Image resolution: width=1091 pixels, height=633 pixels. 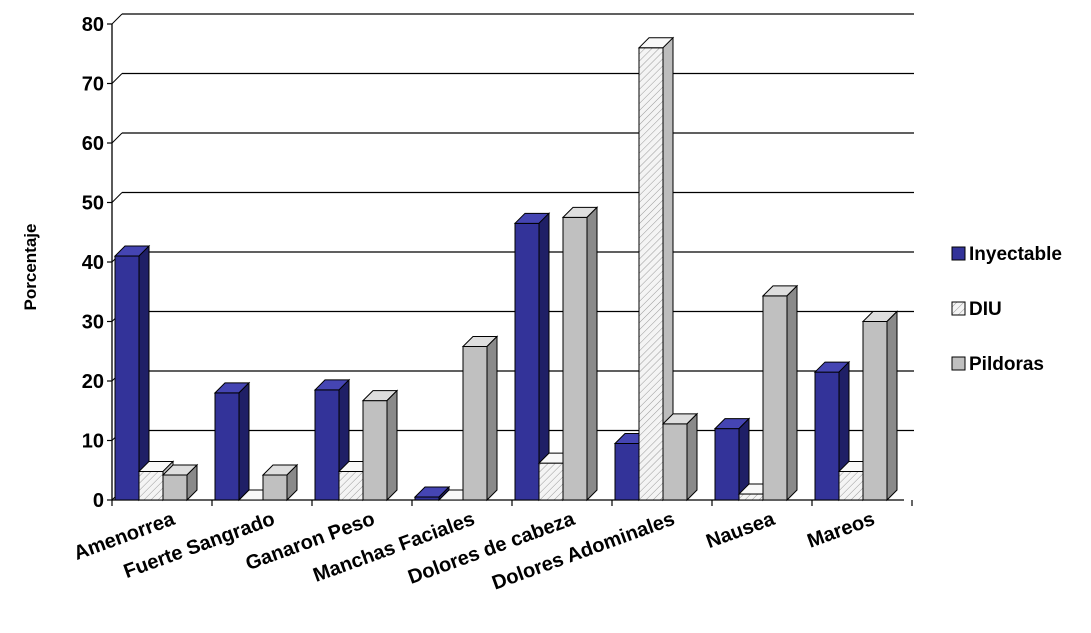 I want to click on y-axis-label: Porcentaje, so click(x=30, y=267).